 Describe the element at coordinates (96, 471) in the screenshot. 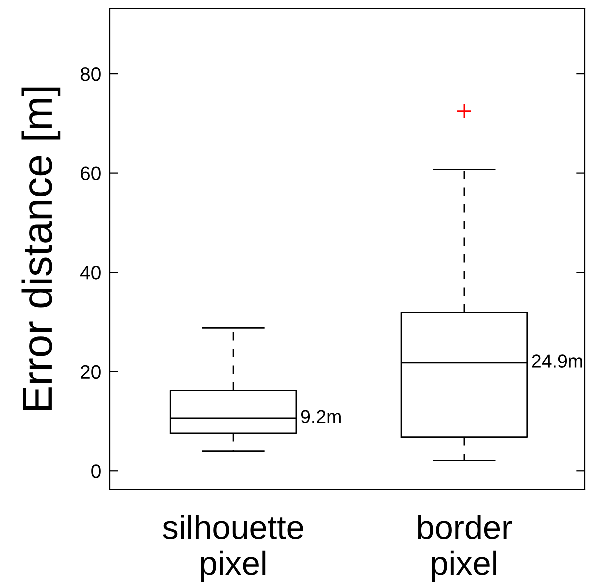

I see `y-tick-label: 0` at that location.